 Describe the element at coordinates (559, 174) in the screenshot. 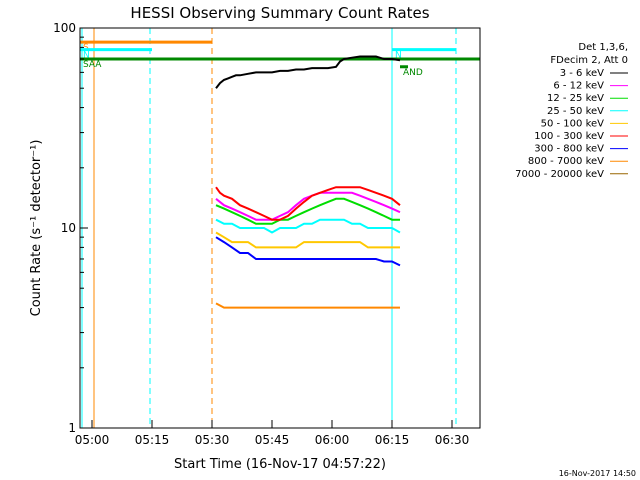

I see `legend-label-8: 7000 - 20000 keV` at that location.